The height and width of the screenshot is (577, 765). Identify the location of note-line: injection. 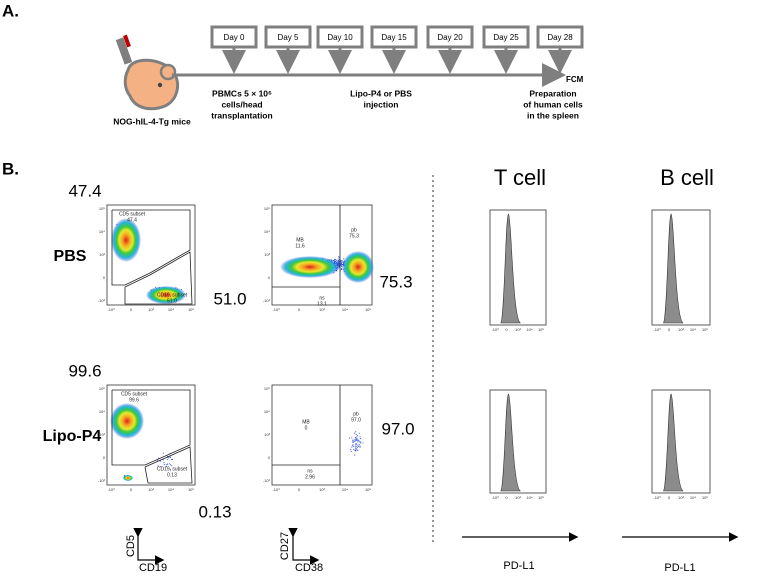
(381, 104).